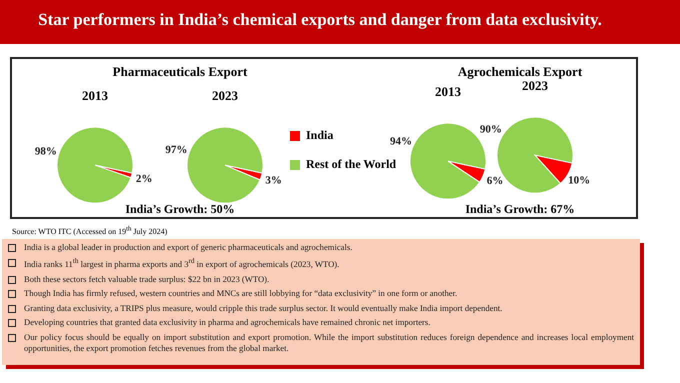  I want to click on data-label: 3%, so click(273, 180).